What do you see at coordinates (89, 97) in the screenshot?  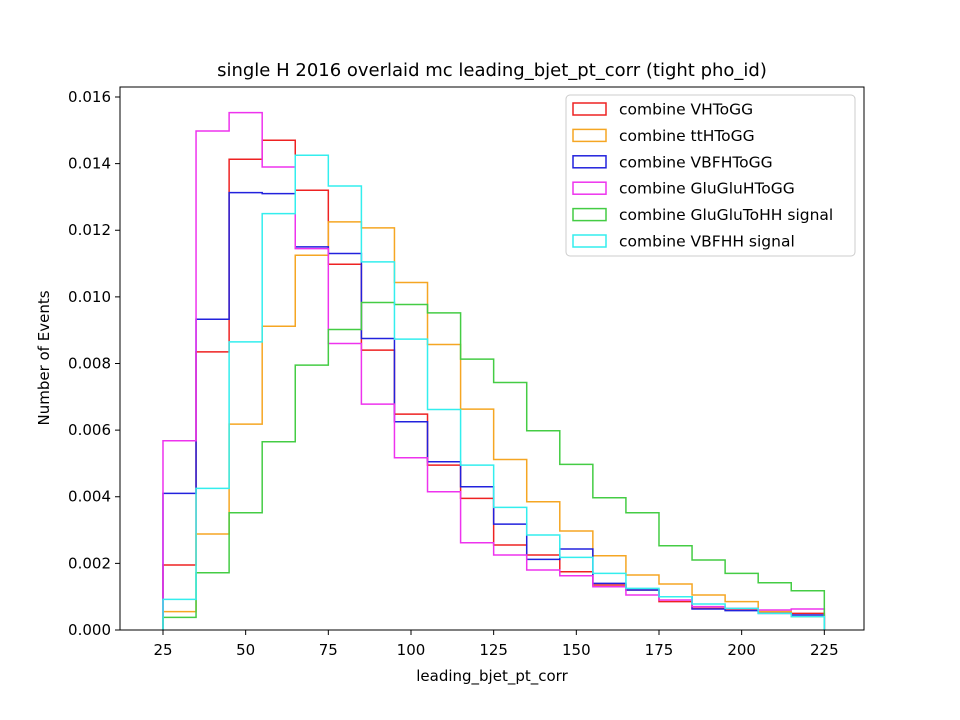 I see `y-tick-label-8: 0.016` at bounding box center [89, 97].